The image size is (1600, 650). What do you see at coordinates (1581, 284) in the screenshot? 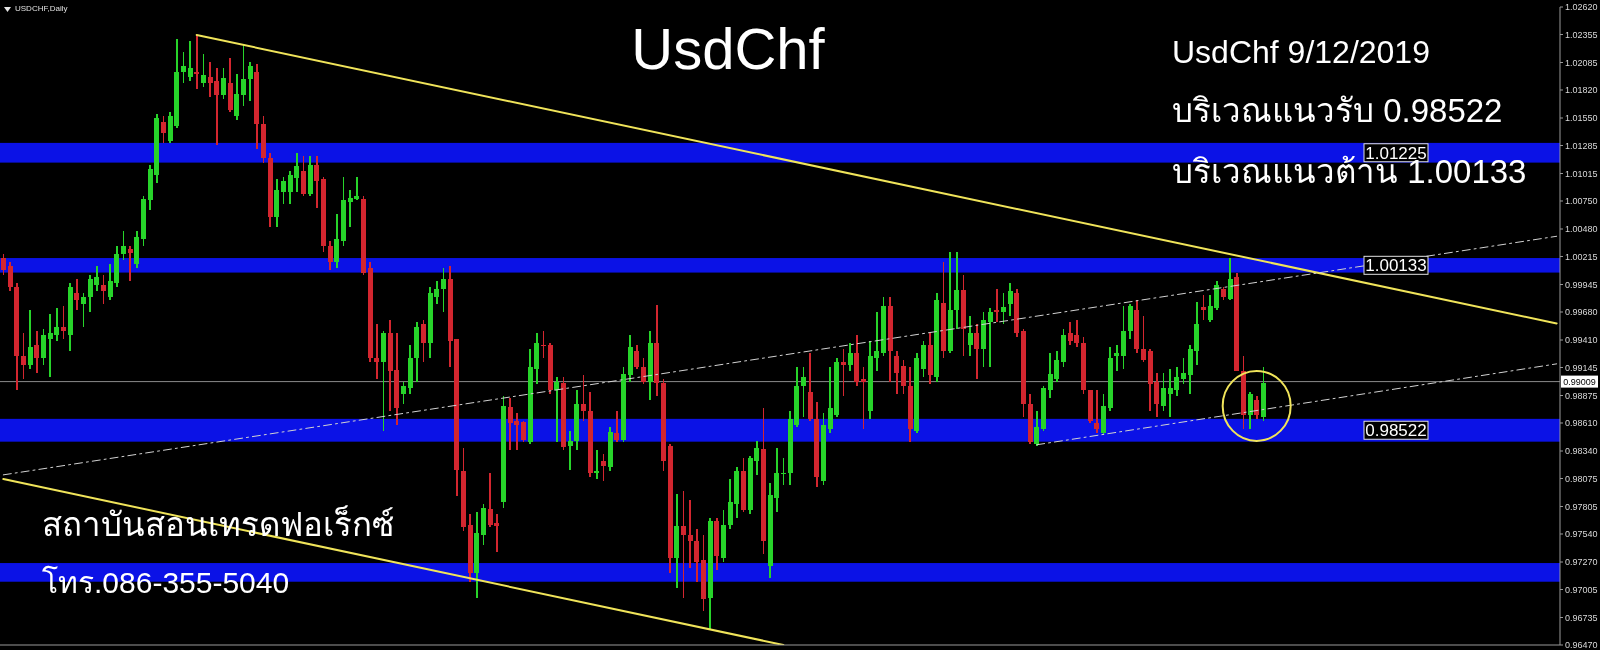
I see `y-tick-label: 0.99945` at bounding box center [1581, 284].